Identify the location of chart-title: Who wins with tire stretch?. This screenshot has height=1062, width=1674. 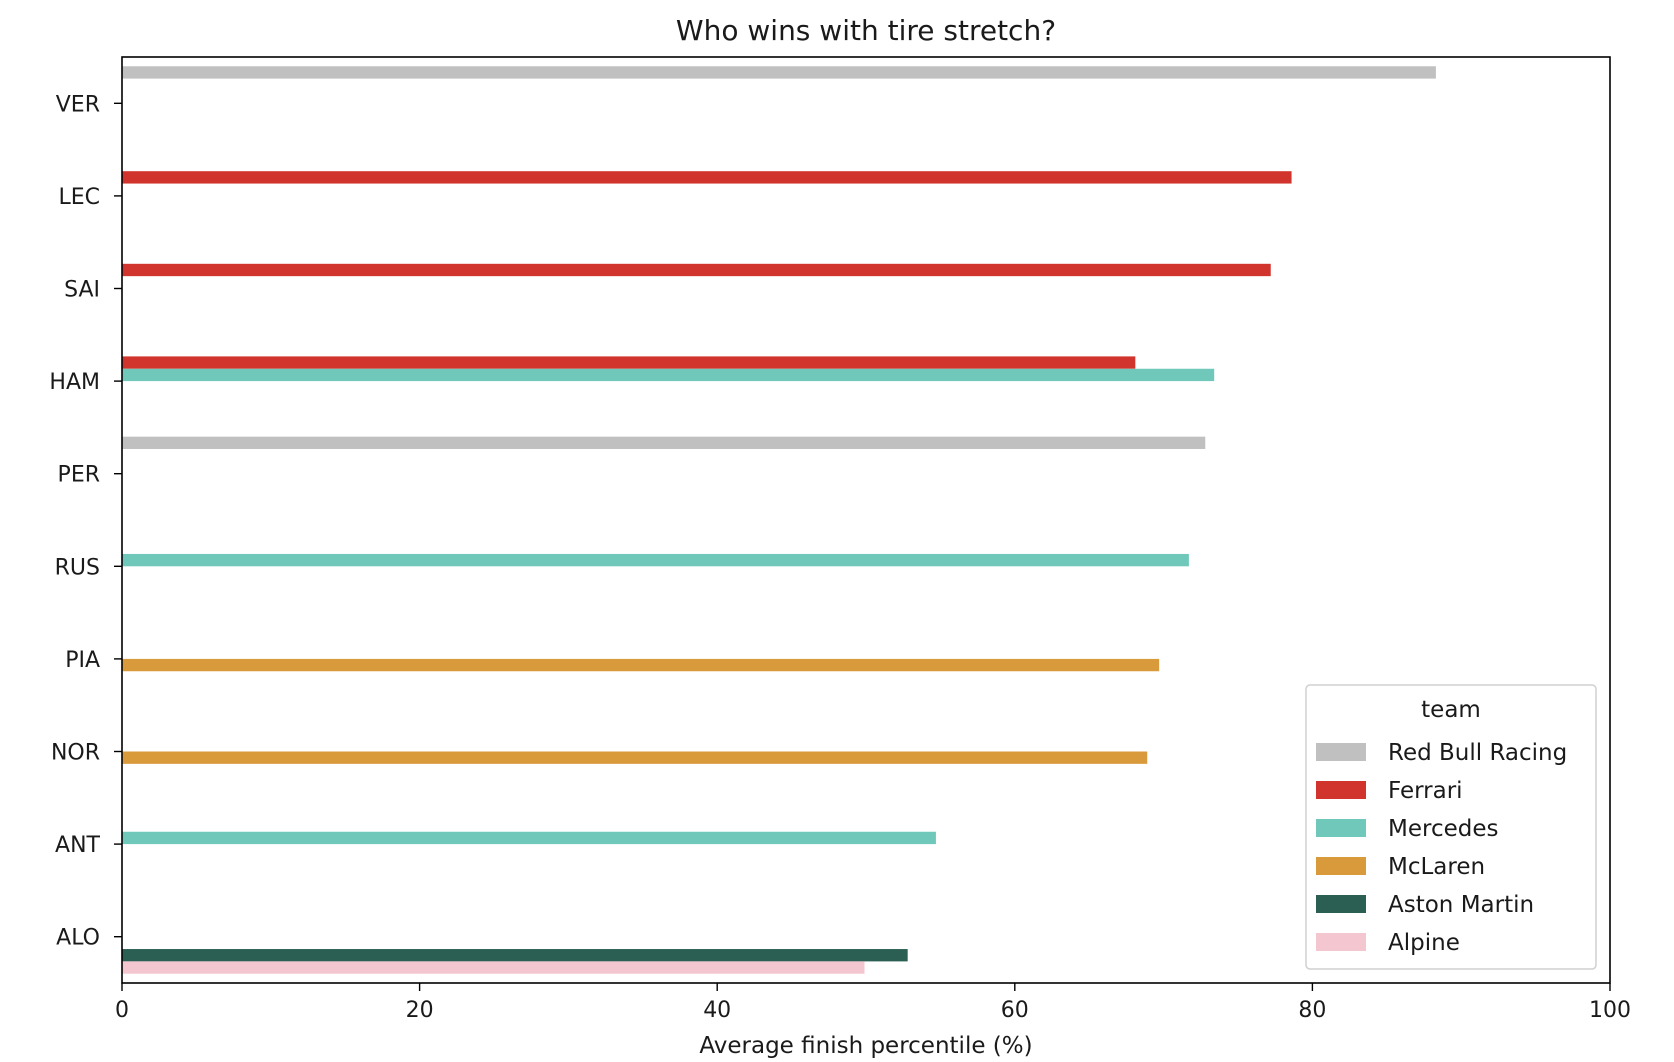
(866, 30).